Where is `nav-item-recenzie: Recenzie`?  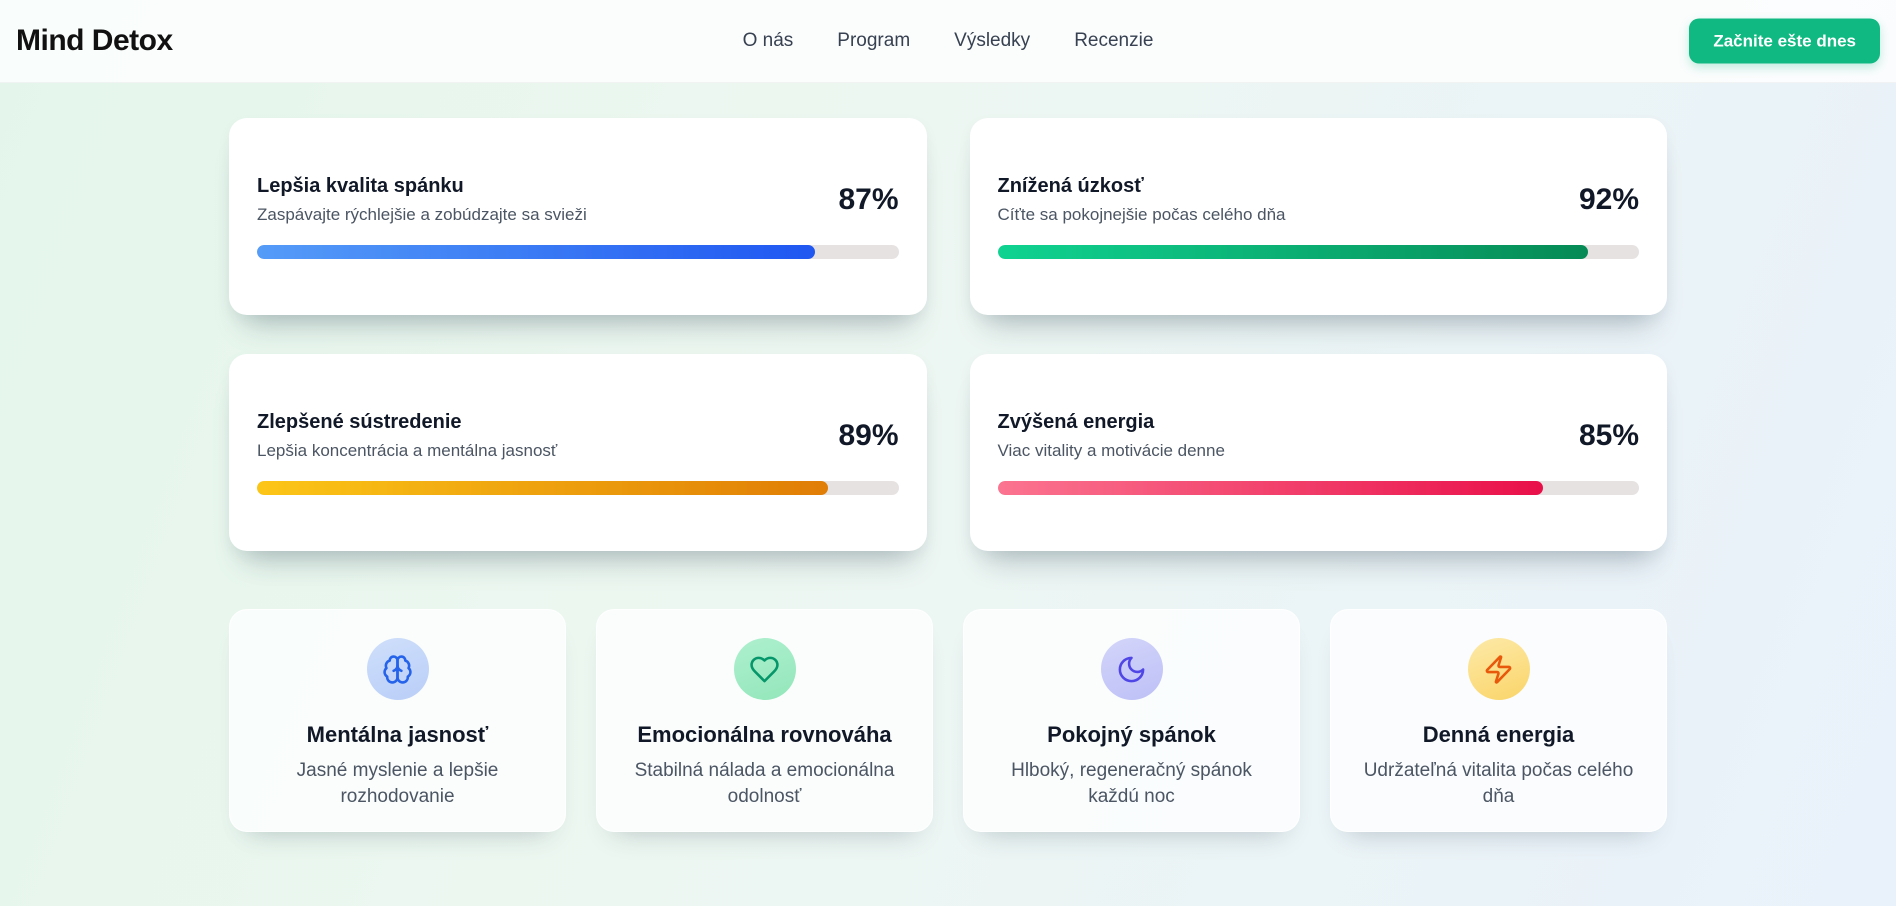
nav-item-recenzie: Recenzie is located at coordinates (1114, 40).